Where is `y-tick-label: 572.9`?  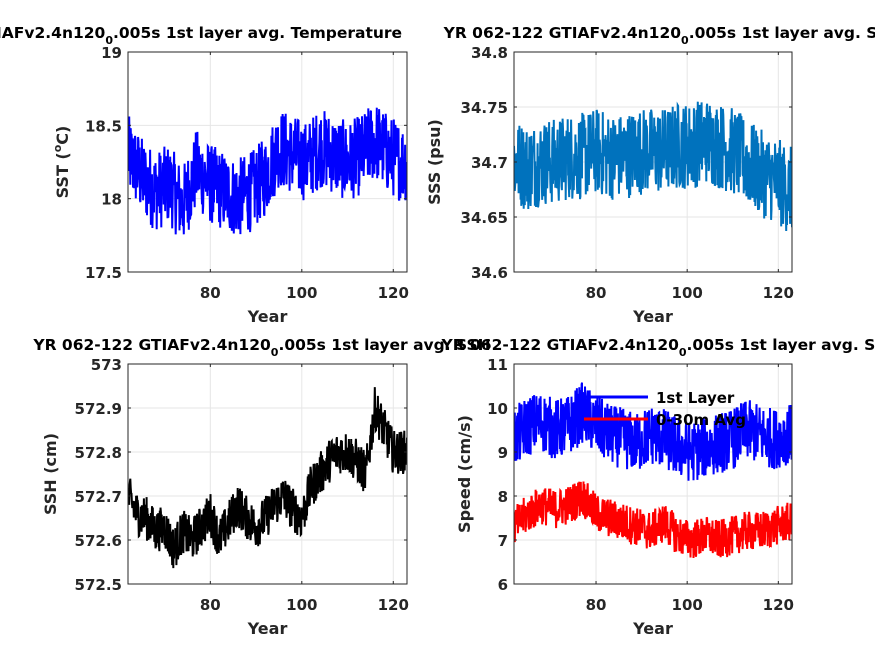 y-tick-label: 572.9 is located at coordinates (98, 409).